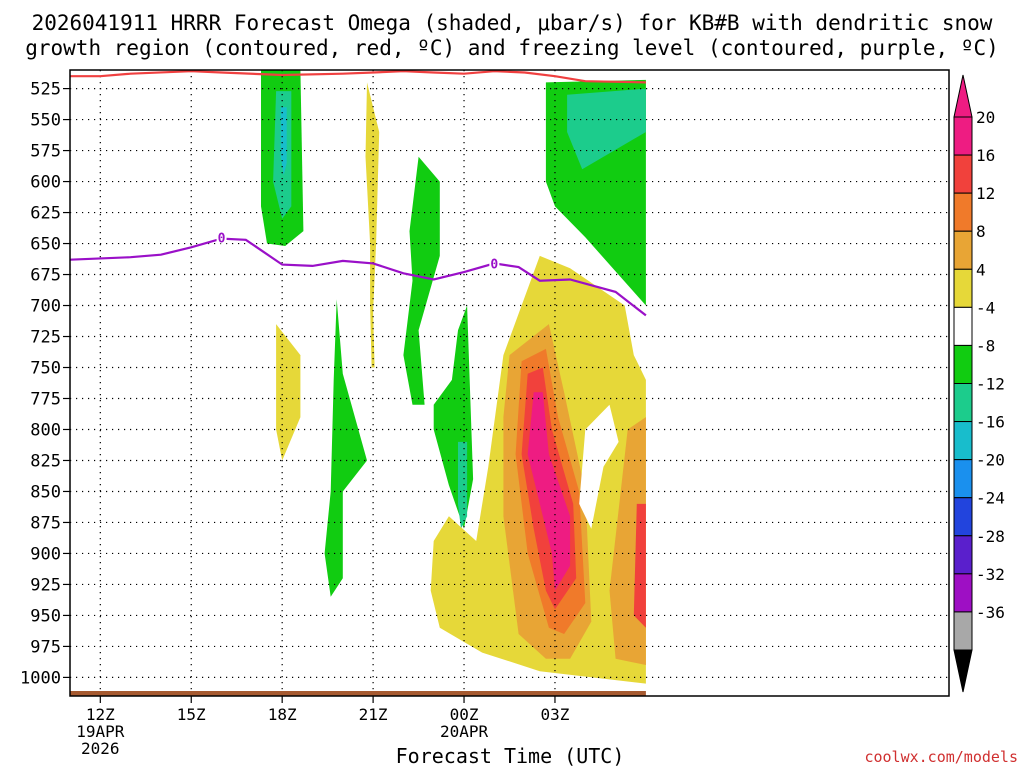 This screenshot has height=772, width=1024. What do you see at coordinates (45, 245) in the screenshot?
I see `y-tick-label-650: 650` at bounding box center [45, 245].